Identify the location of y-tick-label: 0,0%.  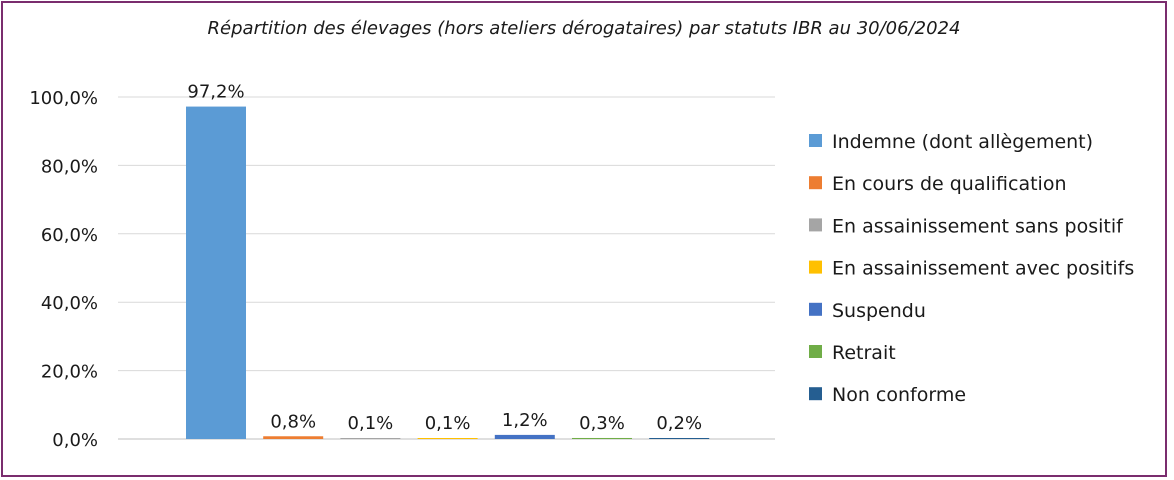
(75, 440).